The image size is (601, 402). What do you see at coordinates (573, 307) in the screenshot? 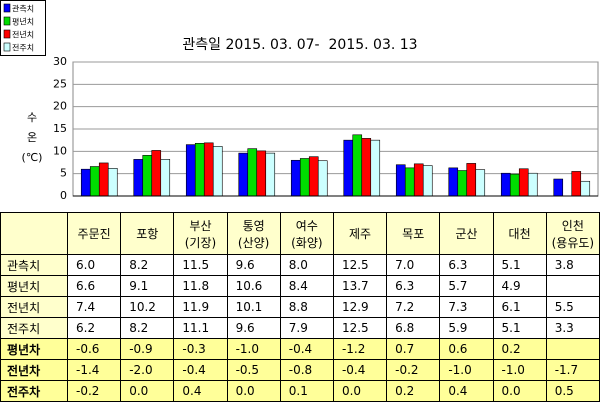
I see `table-cell: 5.5` at bounding box center [573, 307].